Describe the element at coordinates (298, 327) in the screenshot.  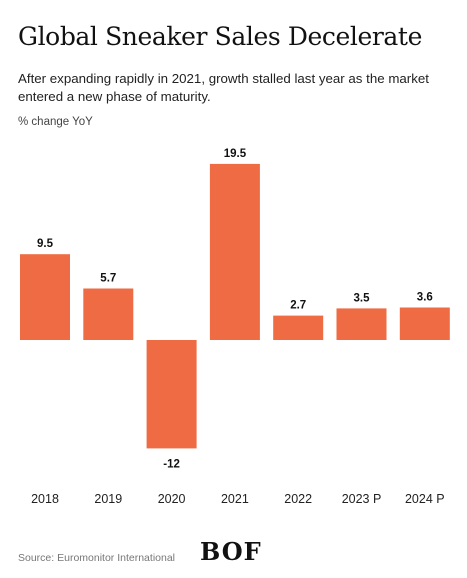
I see `bar-2022` at that location.